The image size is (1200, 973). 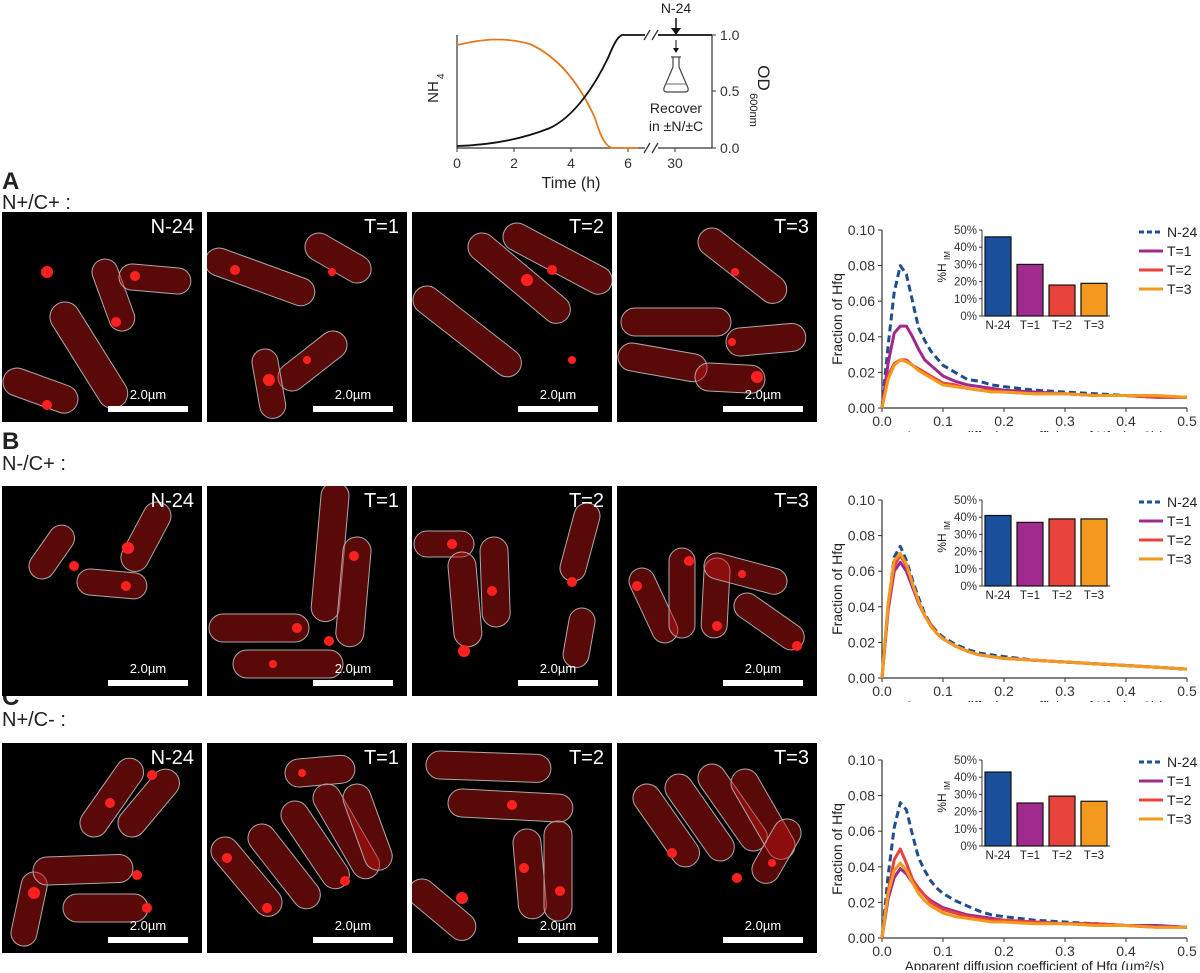 What do you see at coordinates (1034, 870) in the screenshot?
I see `series-line-n24` at bounding box center [1034, 870].